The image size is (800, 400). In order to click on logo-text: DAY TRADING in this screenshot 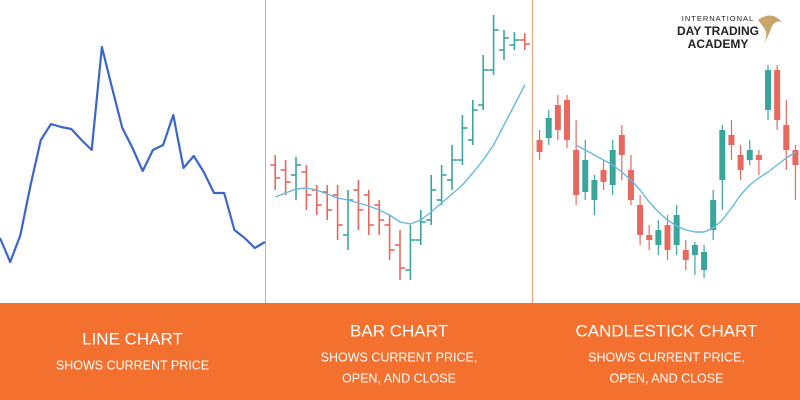, I will do `click(718, 31)`.